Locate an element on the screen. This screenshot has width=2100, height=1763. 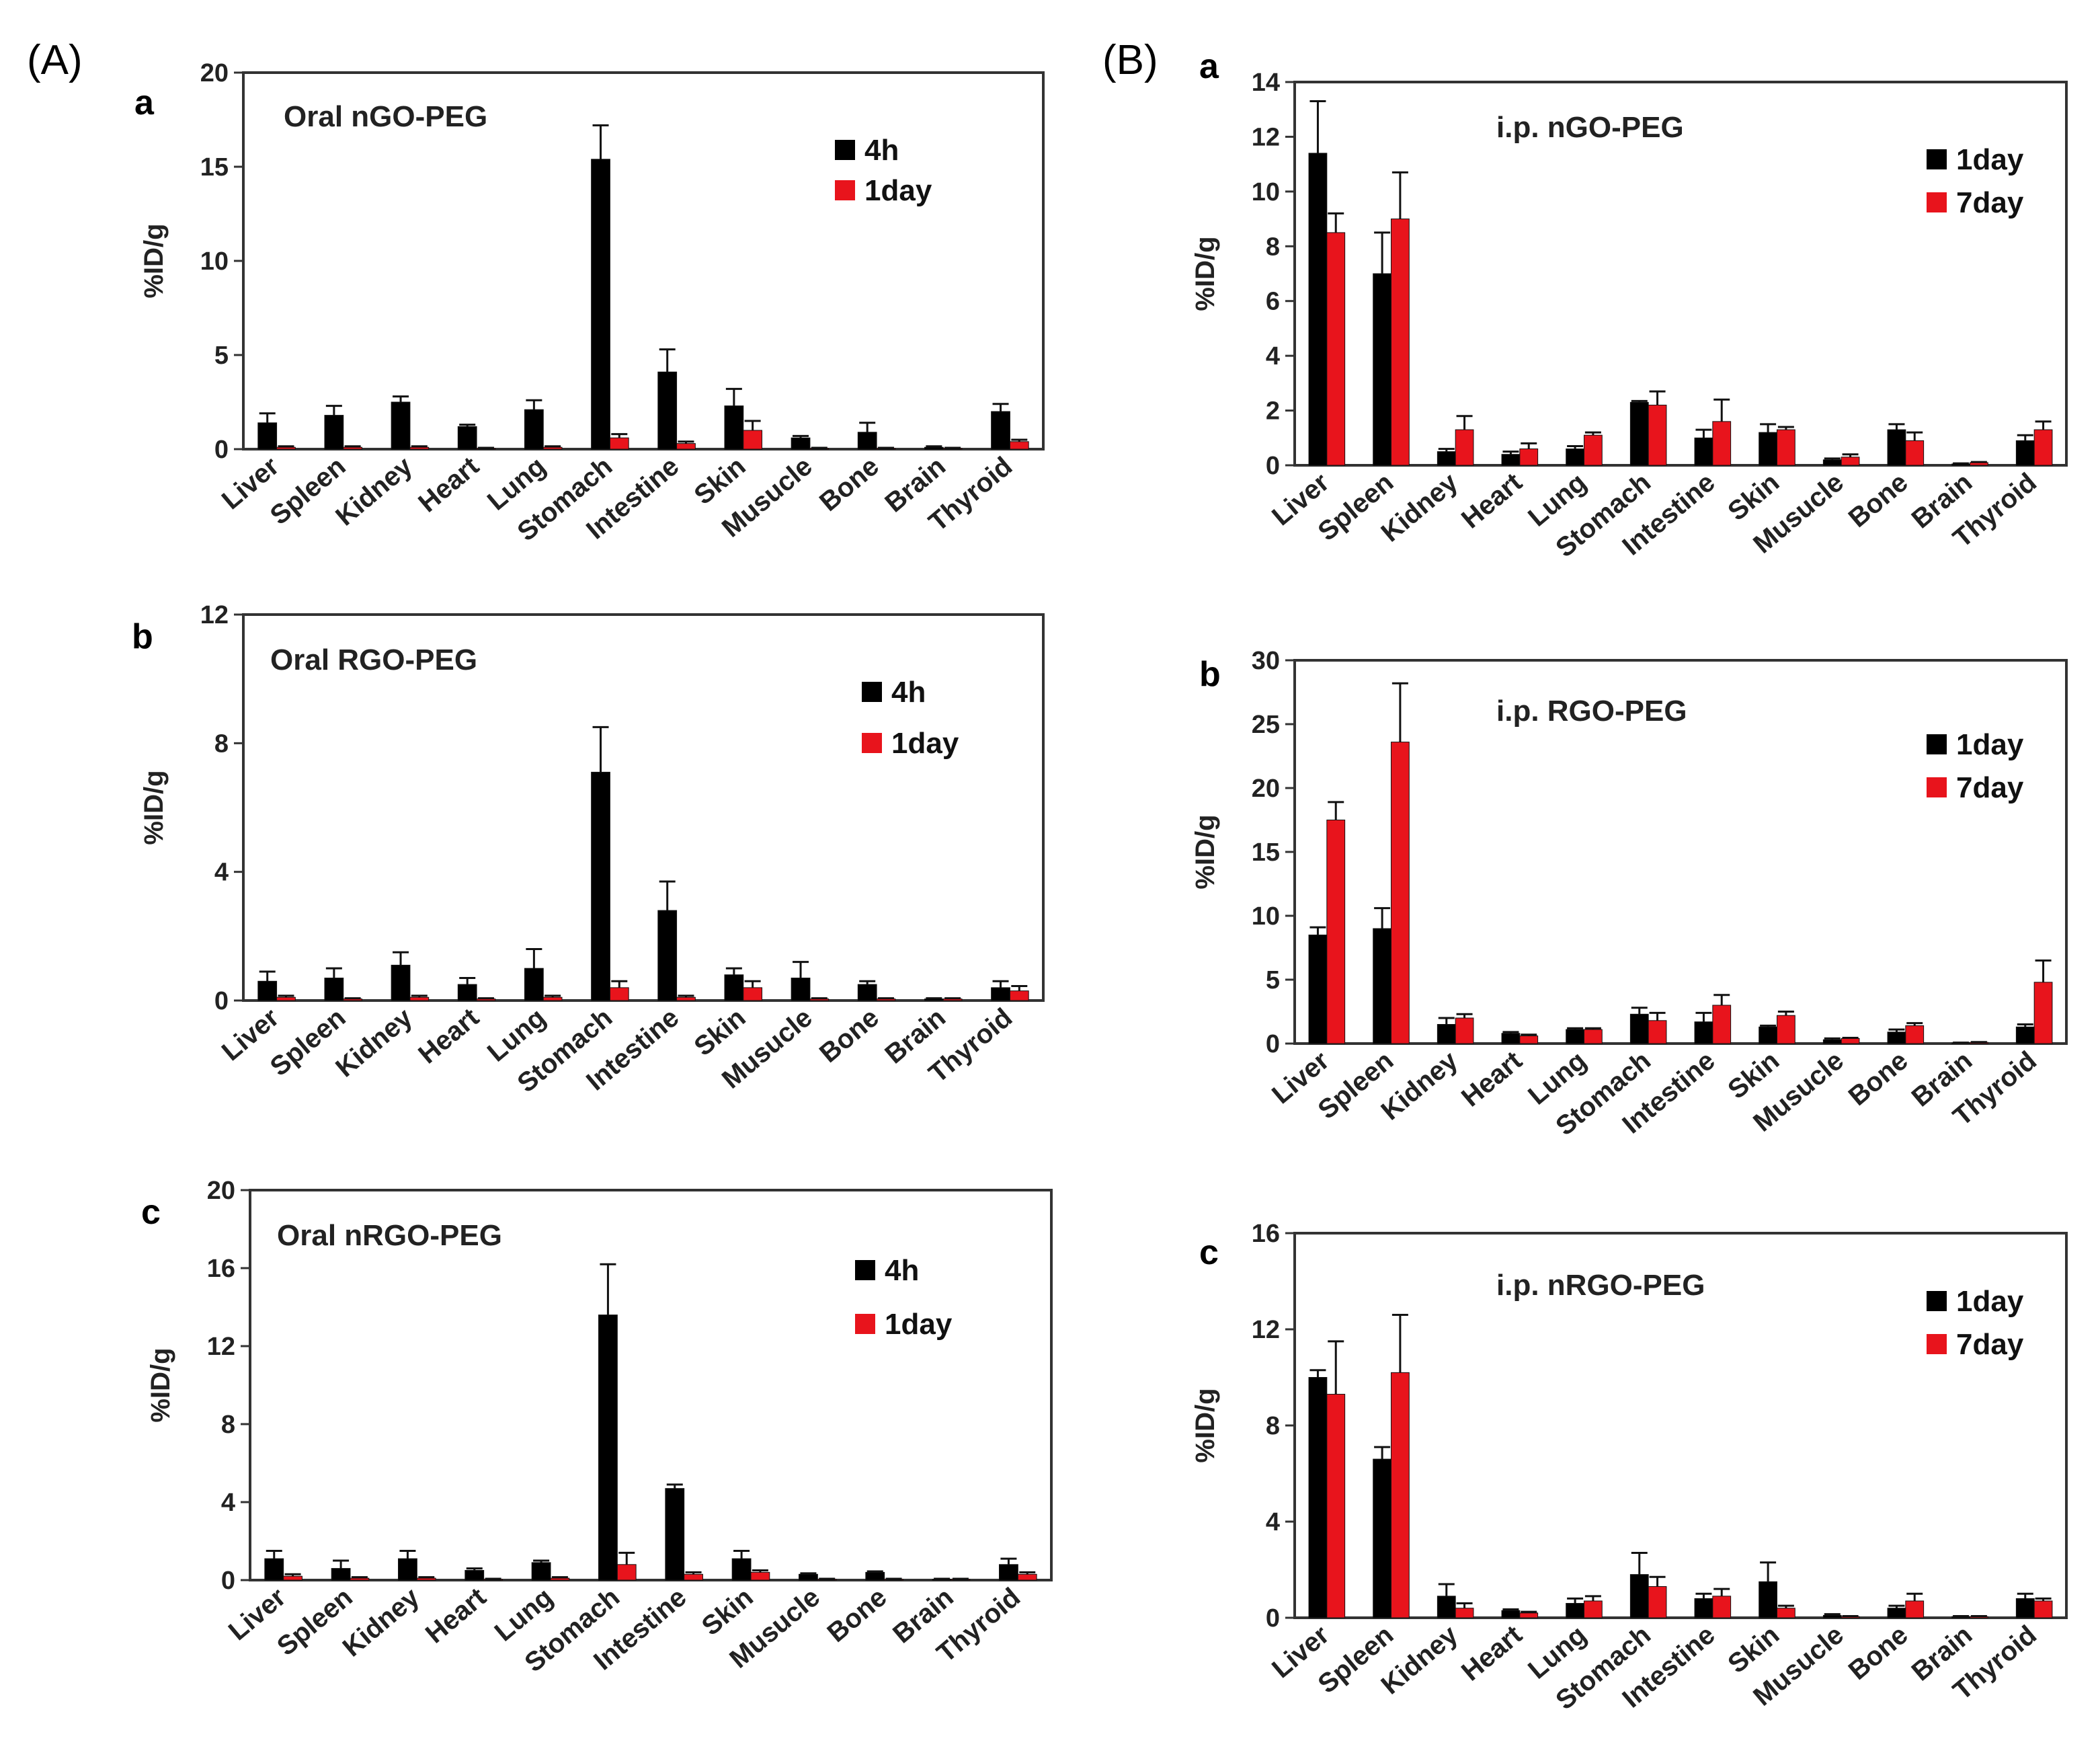
chart-title: i.p. RGO-PEG is located at coordinates (1592, 712).